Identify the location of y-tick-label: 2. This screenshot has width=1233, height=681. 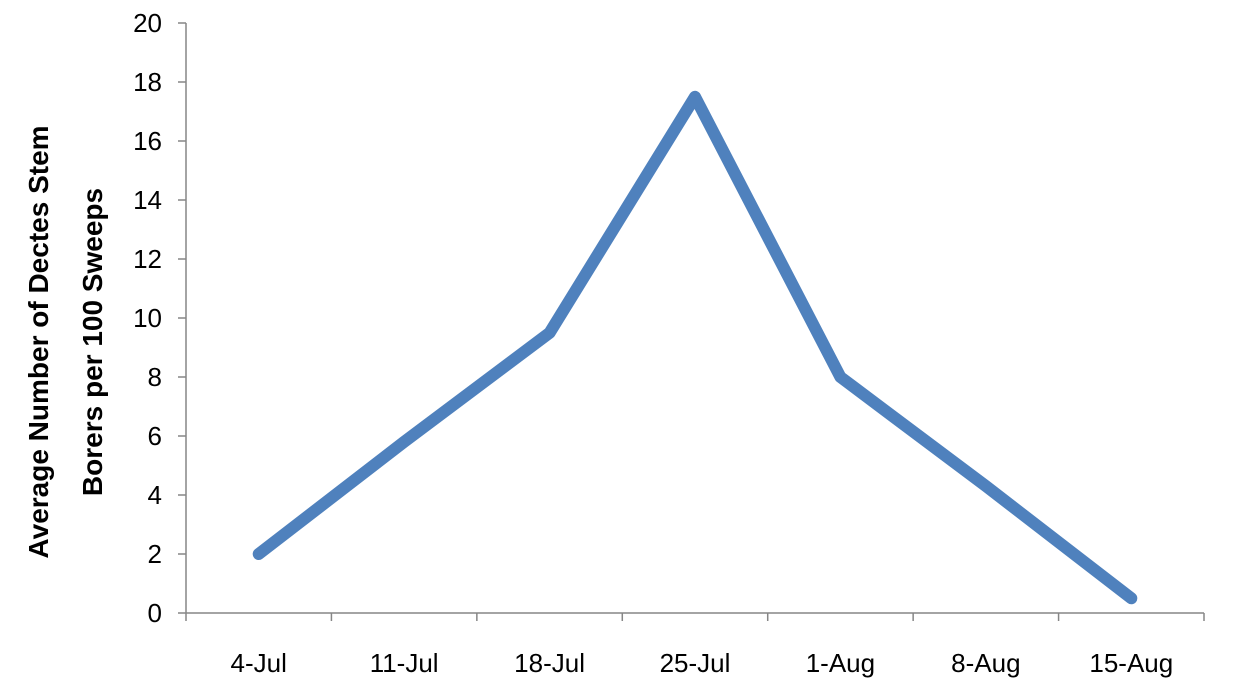
(155, 554).